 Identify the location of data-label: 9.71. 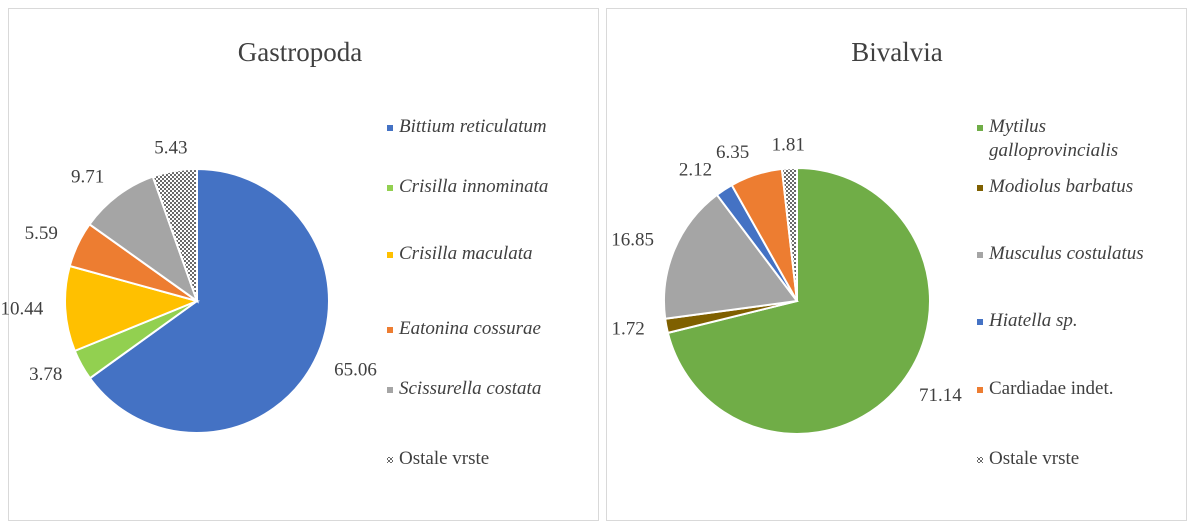
(87, 176).